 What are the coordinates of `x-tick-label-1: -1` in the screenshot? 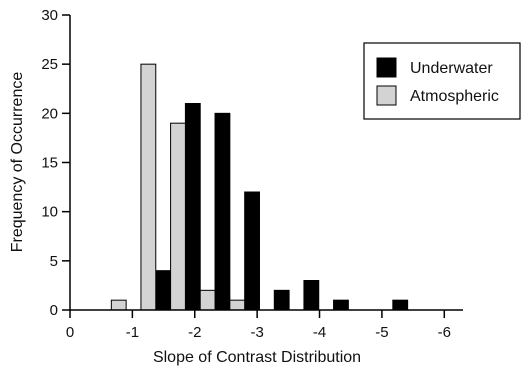 It's located at (132, 332).